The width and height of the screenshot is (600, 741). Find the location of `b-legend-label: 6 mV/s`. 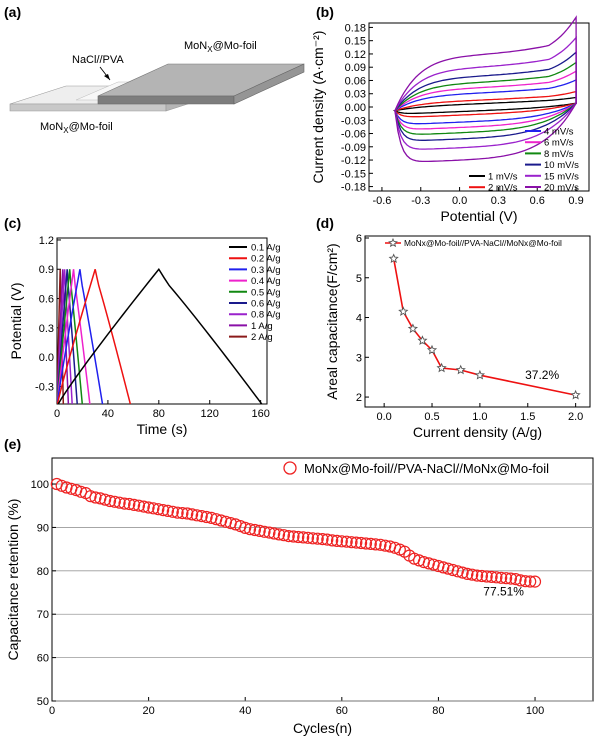

b-legend-label: 6 mV/s is located at coordinates (559, 143).